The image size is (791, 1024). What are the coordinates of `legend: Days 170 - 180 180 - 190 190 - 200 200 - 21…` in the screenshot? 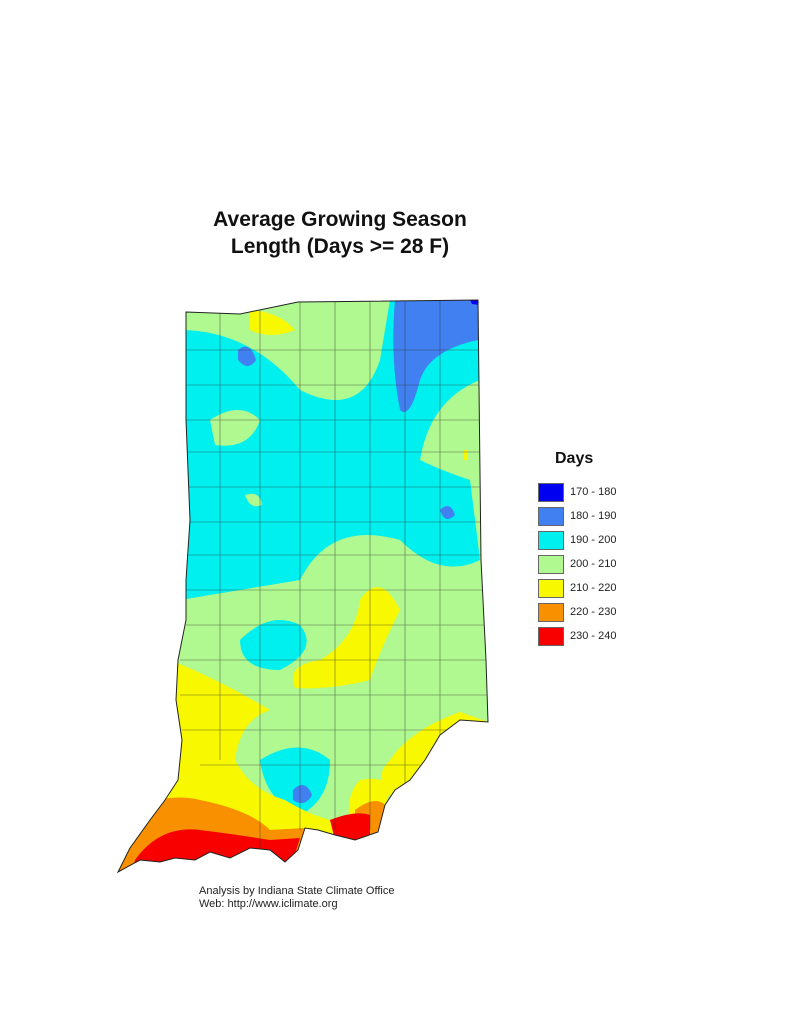 It's located at (577, 549).